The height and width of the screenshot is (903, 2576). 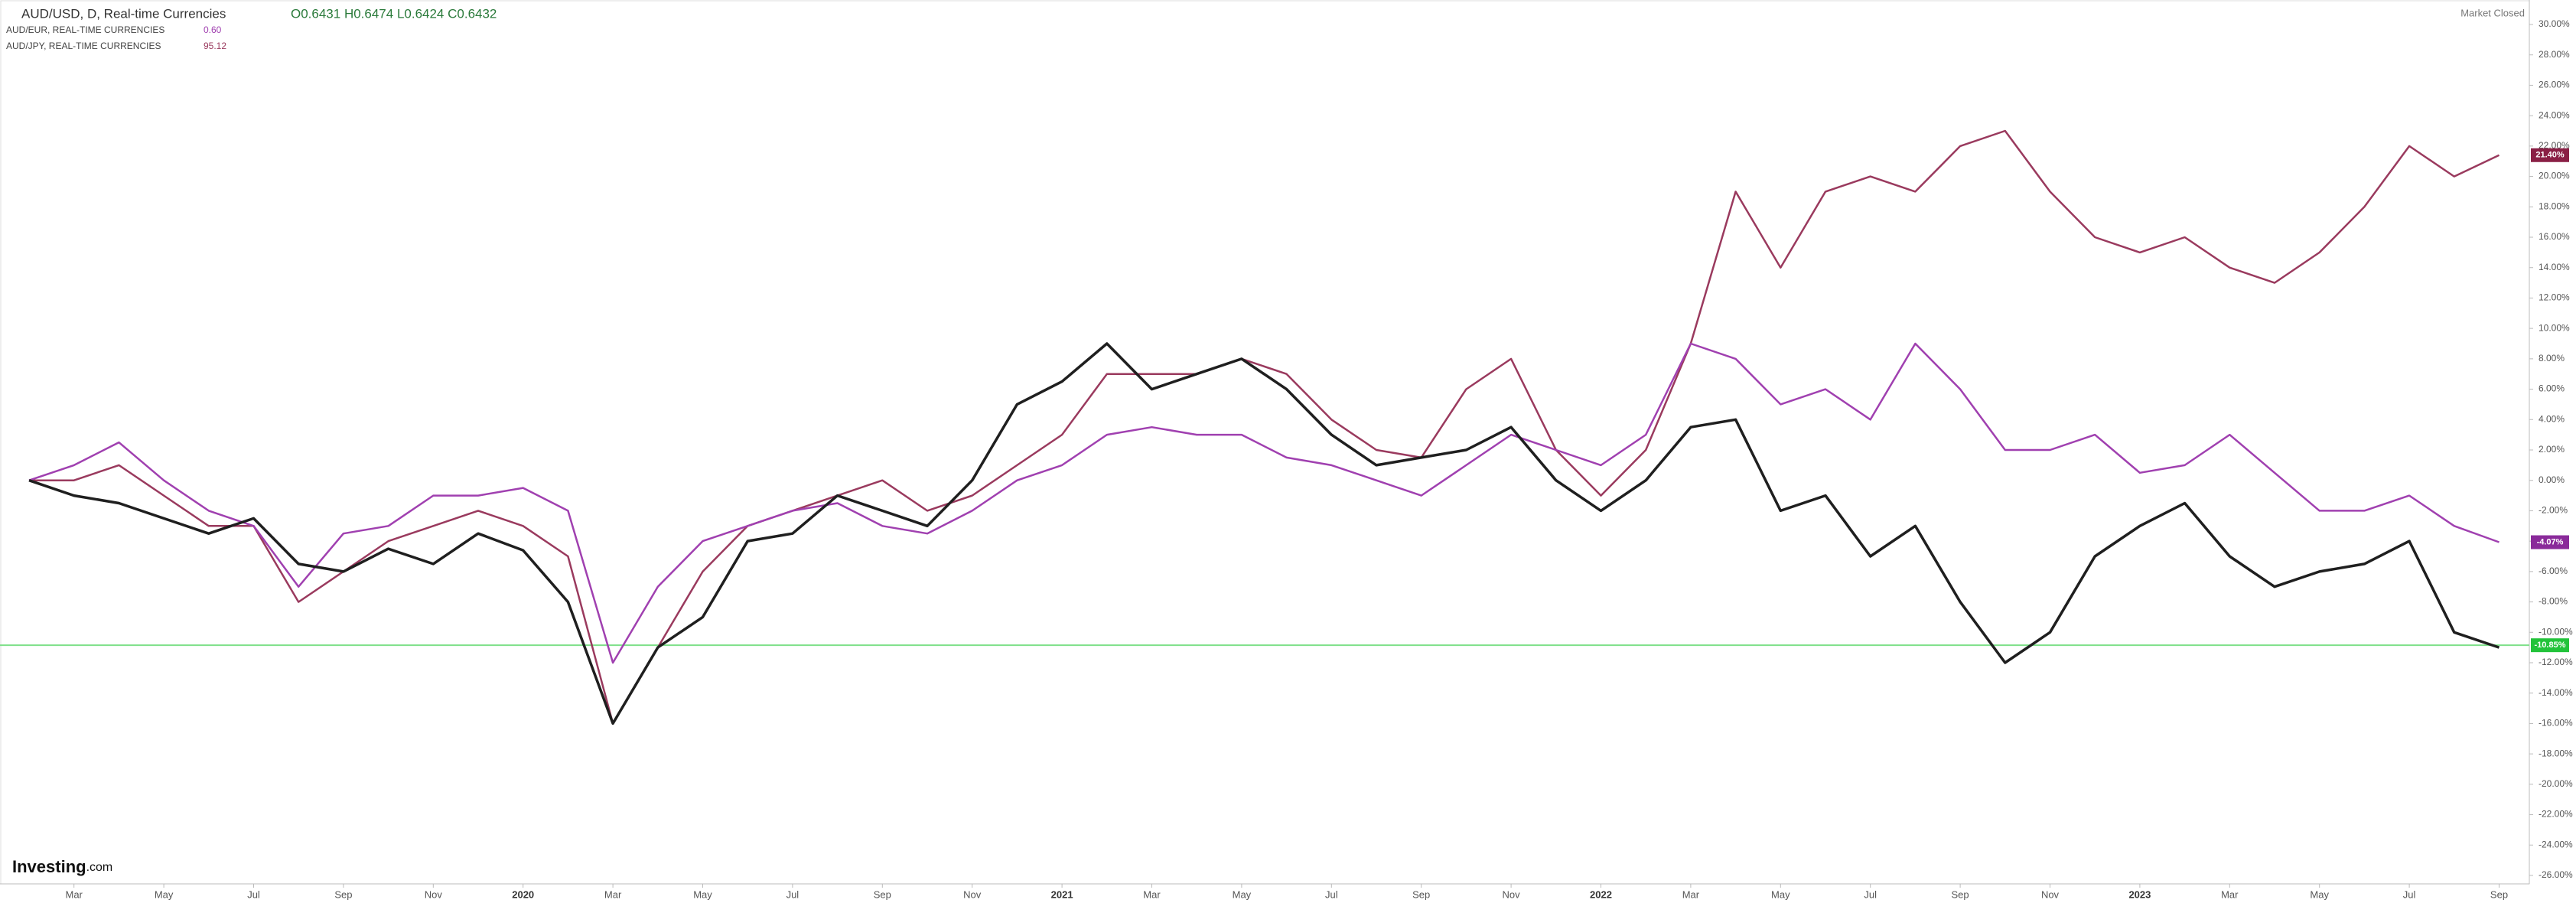 I want to click on y-tick-label: 10.00%, so click(x=2554, y=327).